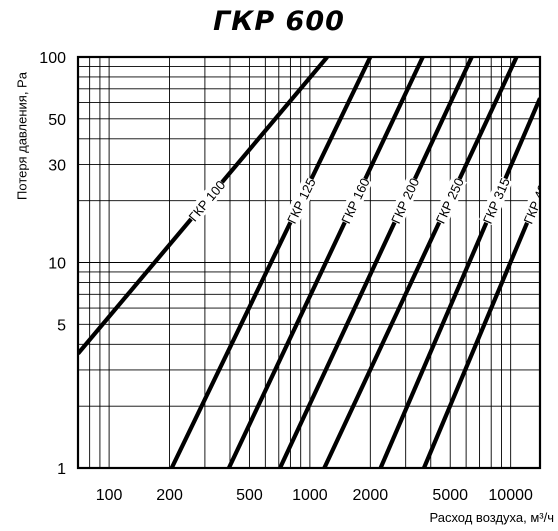 Image resolution: width=558 pixels, height=531 pixels. What do you see at coordinates (510, 495) in the screenshot?
I see `x-tick-label: 10000` at bounding box center [510, 495].